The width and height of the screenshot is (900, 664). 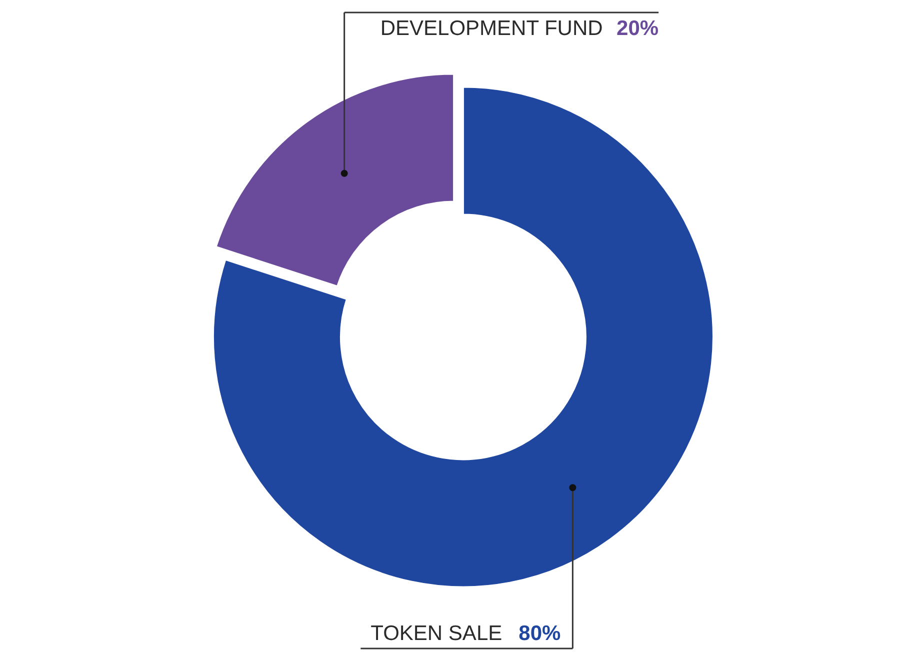 I want to click on data-label: 80%, so click(x=540, y=633).